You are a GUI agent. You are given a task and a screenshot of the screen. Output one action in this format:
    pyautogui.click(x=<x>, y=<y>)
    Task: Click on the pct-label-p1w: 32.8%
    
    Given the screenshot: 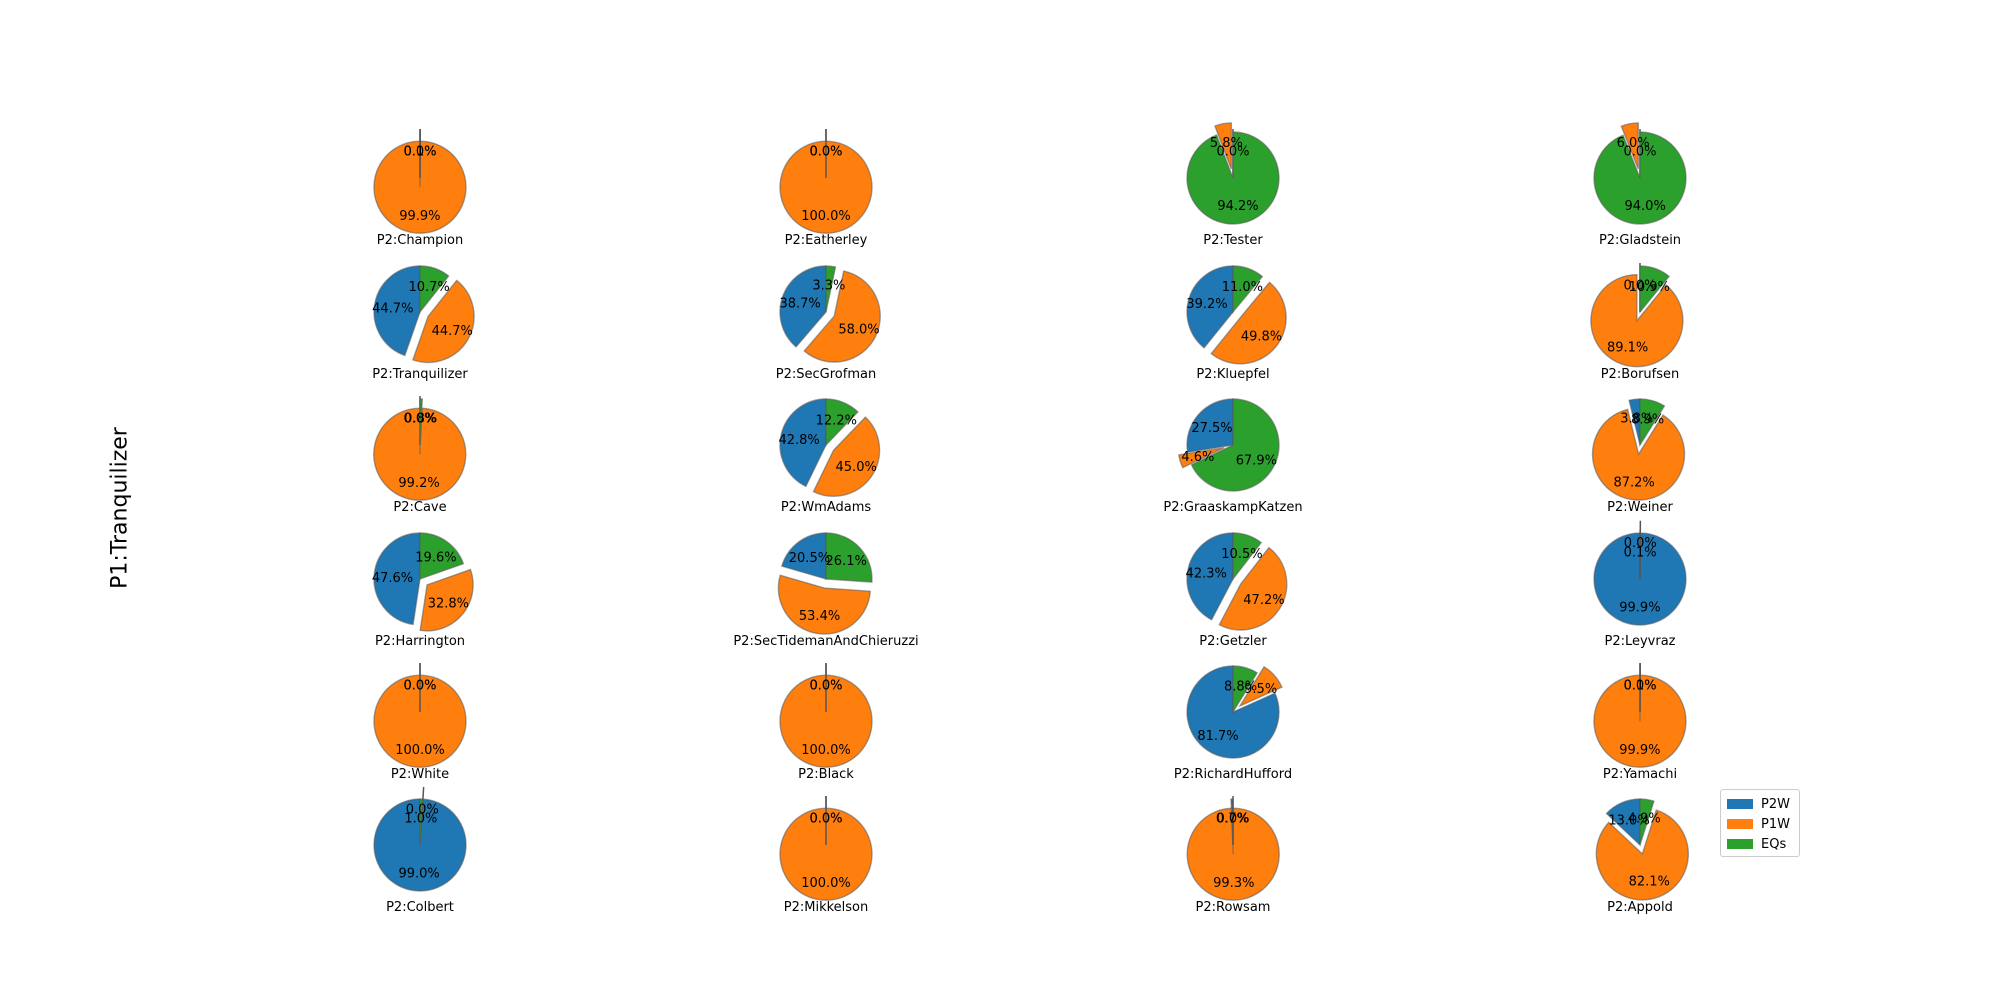 What is the action you would take?
    pyautogui.click(x=448, y=603)
    